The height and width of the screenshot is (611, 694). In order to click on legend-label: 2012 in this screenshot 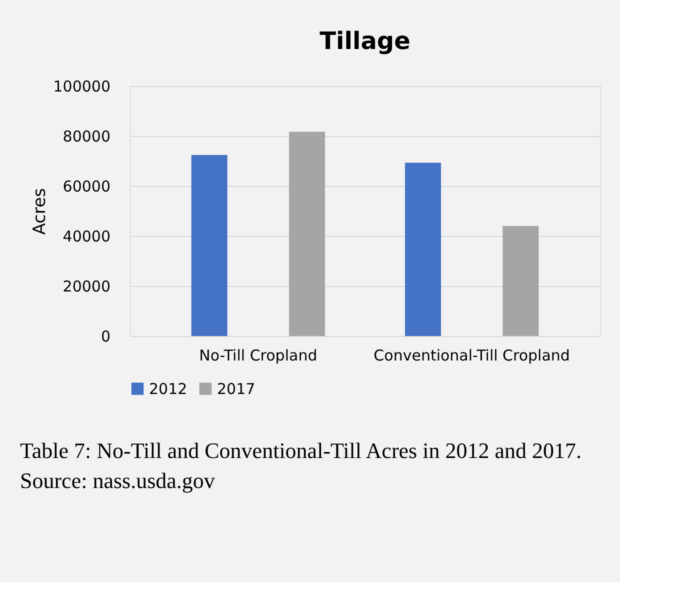, I will do `click(168, 389)`.